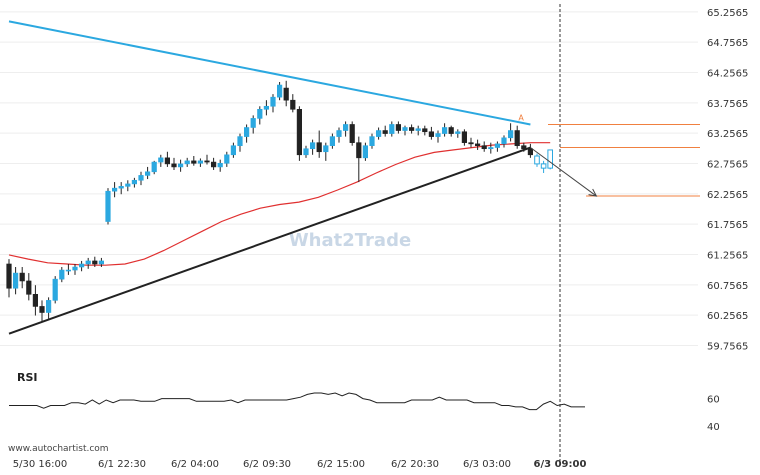  I want to click on x-tick-label: 6/3 09:00, so click(560, 464).